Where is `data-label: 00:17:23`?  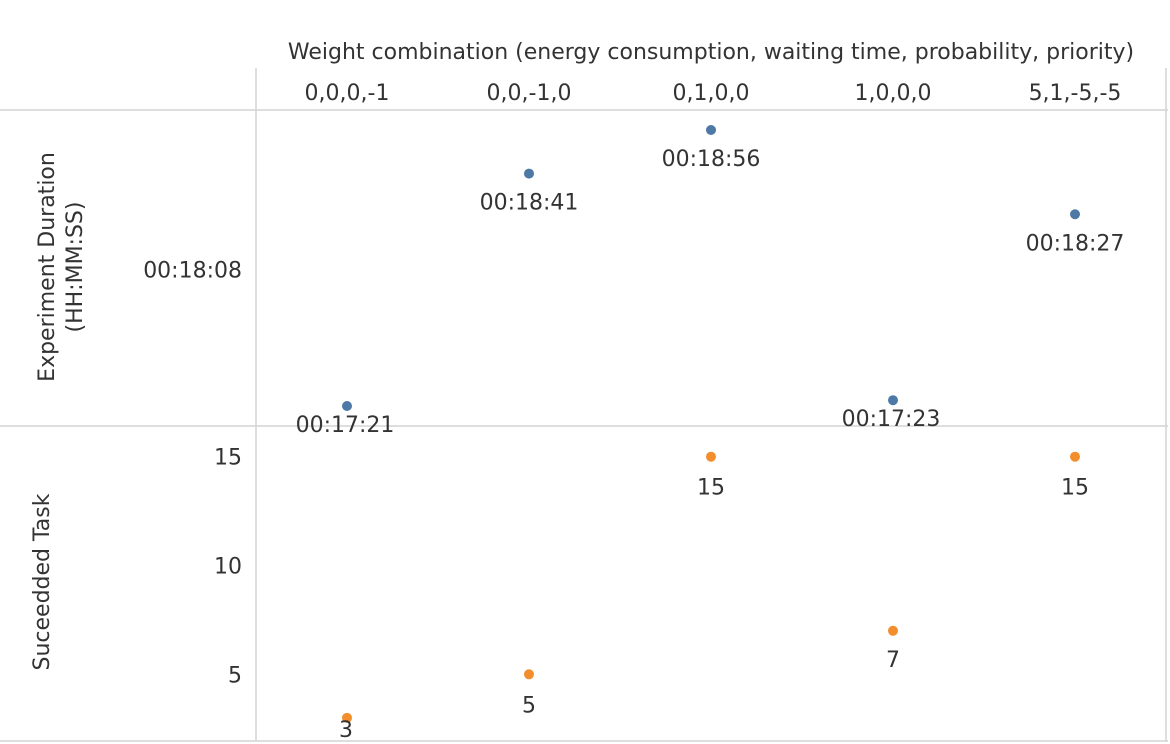
data-label: 00:17:23 is located at coordinates (891, 419).